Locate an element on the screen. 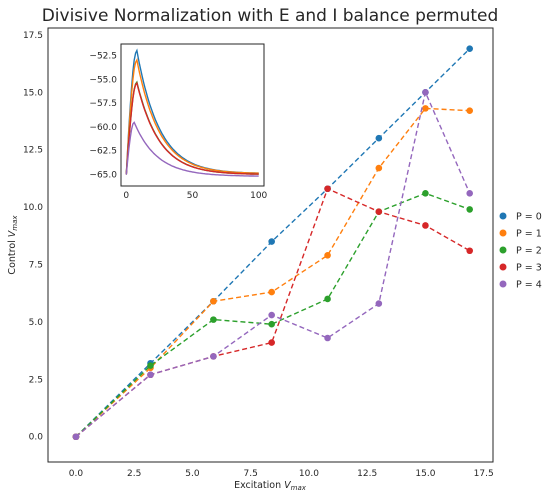  x-tick-label: 15.0 is located at coordinates (425, 474).